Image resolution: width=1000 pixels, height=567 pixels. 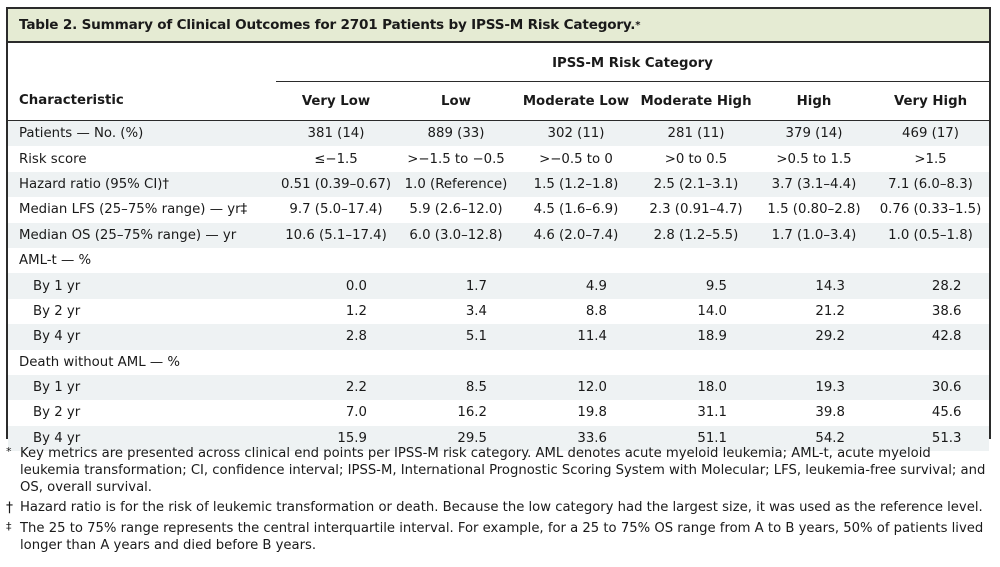 I want to click on col-header-moderate-low: Moderate Low, so click(x=576, y=101).